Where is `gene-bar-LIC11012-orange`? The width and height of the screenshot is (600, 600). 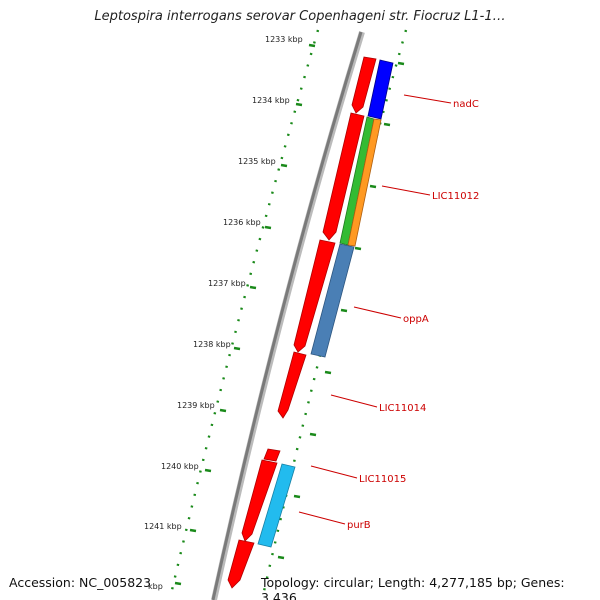 gene-bar-LIC11012-orange is located at coordinates (364, 182).